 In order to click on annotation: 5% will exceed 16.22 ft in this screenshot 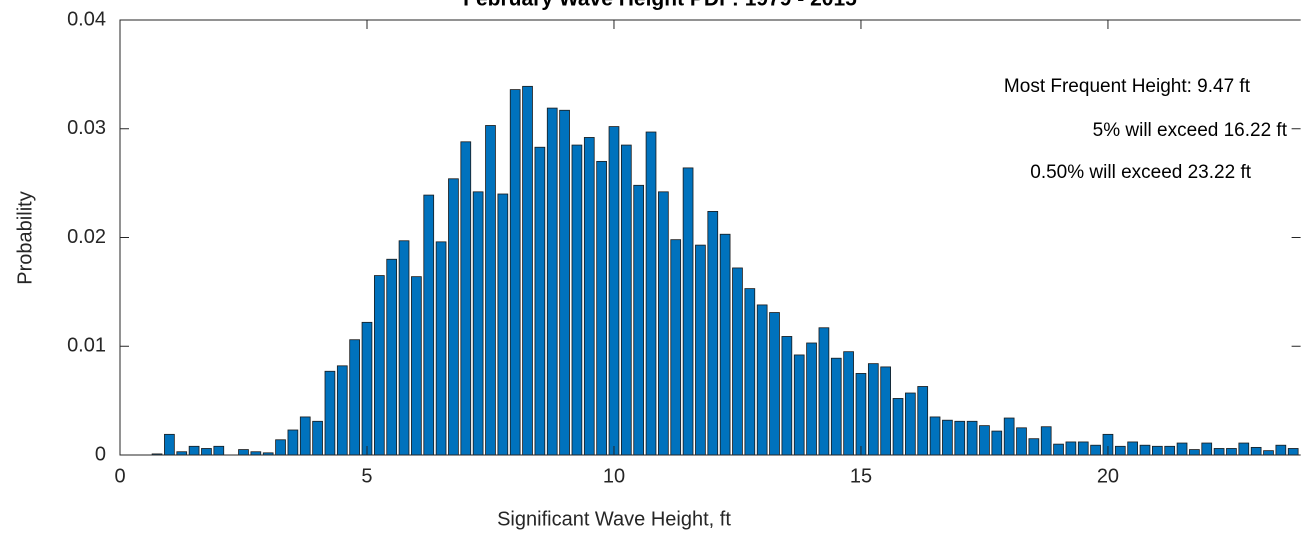, I will do `click(1190, 130)`.